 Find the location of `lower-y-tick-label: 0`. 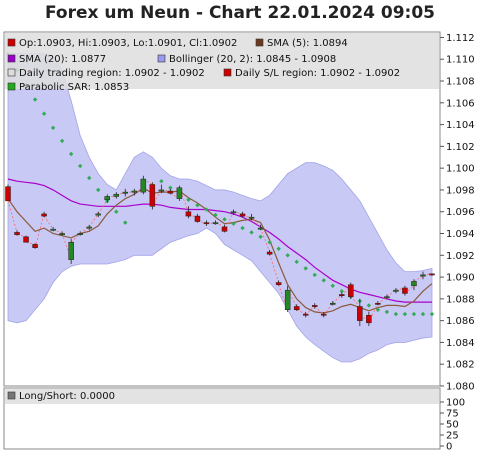

lower-y-tick-label: 0 is located at coordinates (449, 447).